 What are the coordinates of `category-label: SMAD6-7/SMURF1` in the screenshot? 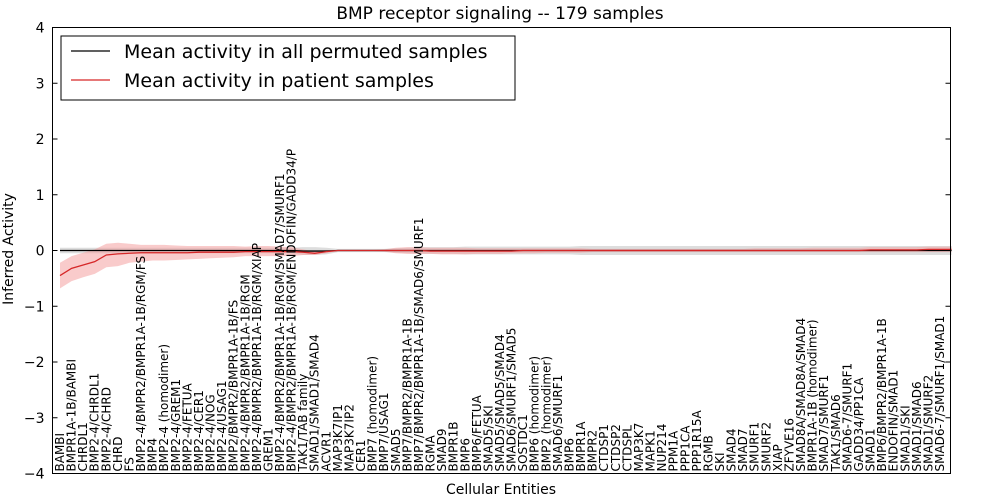 It's located at (847, 417).